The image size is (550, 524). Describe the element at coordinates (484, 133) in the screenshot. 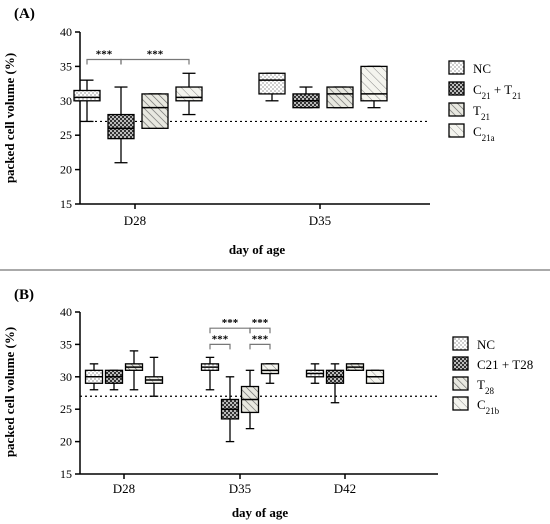

I see `legend-label: C21a` at that location.